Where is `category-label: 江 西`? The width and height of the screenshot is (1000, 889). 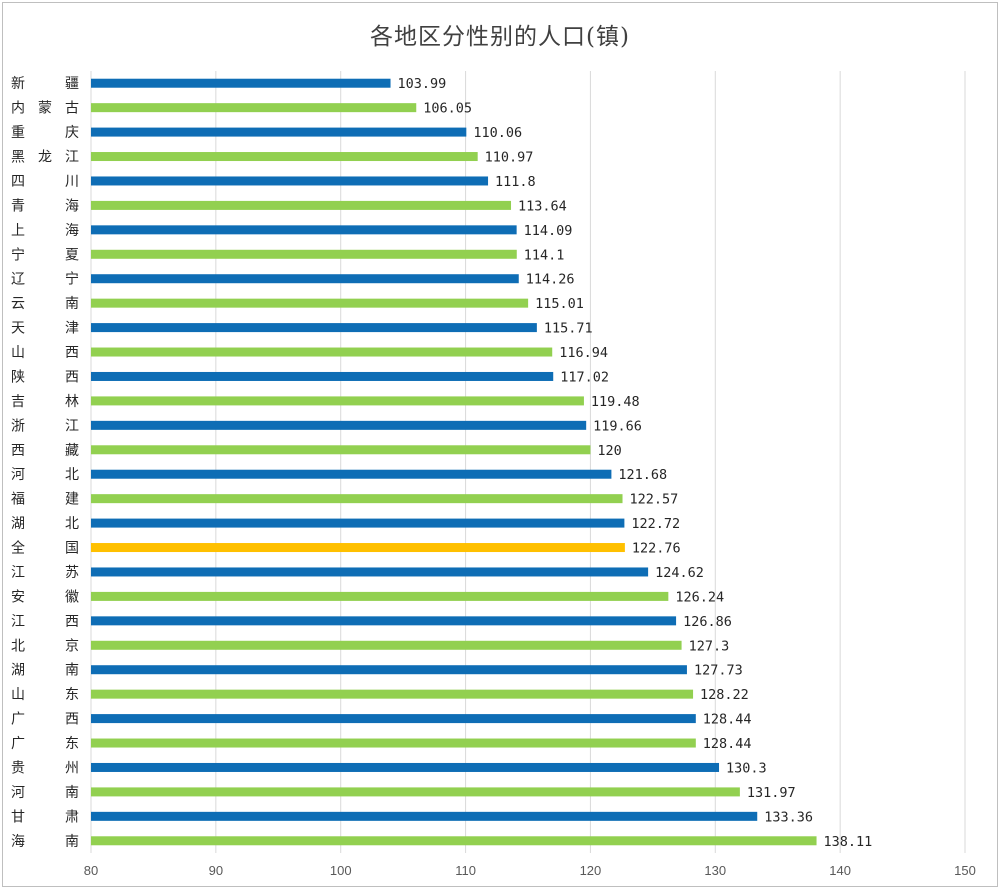
category-label: 江 西 is located at coordinates (45, 622).